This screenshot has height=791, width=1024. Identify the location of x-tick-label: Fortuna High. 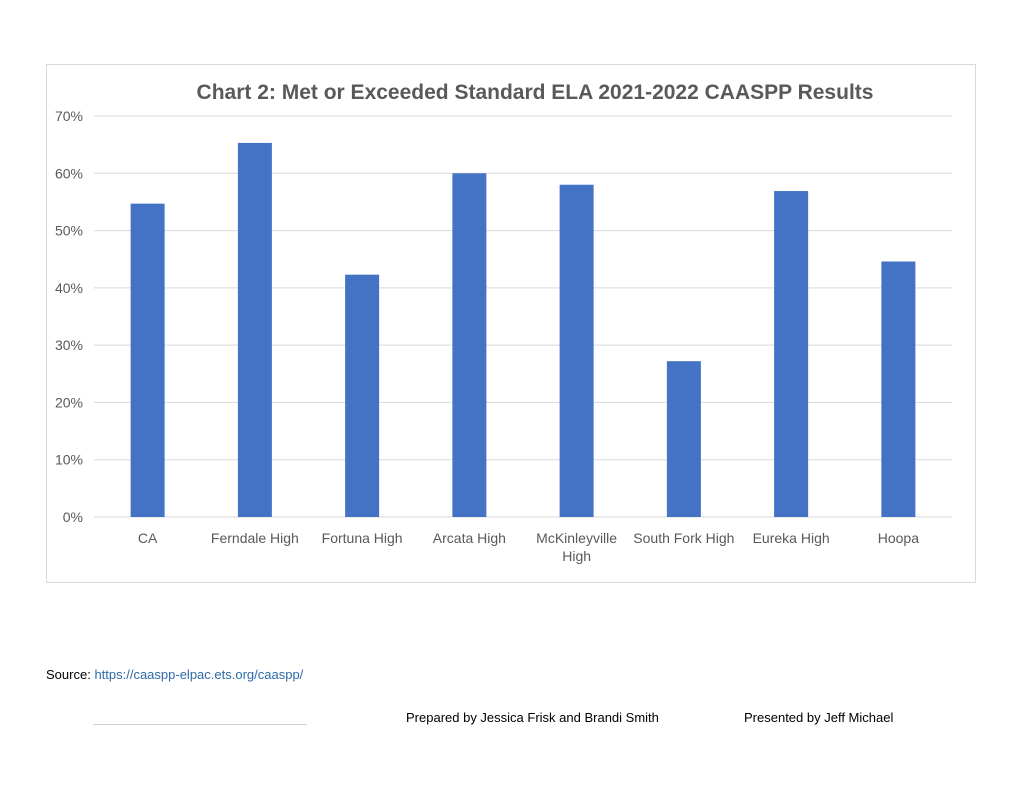
(362, 538).